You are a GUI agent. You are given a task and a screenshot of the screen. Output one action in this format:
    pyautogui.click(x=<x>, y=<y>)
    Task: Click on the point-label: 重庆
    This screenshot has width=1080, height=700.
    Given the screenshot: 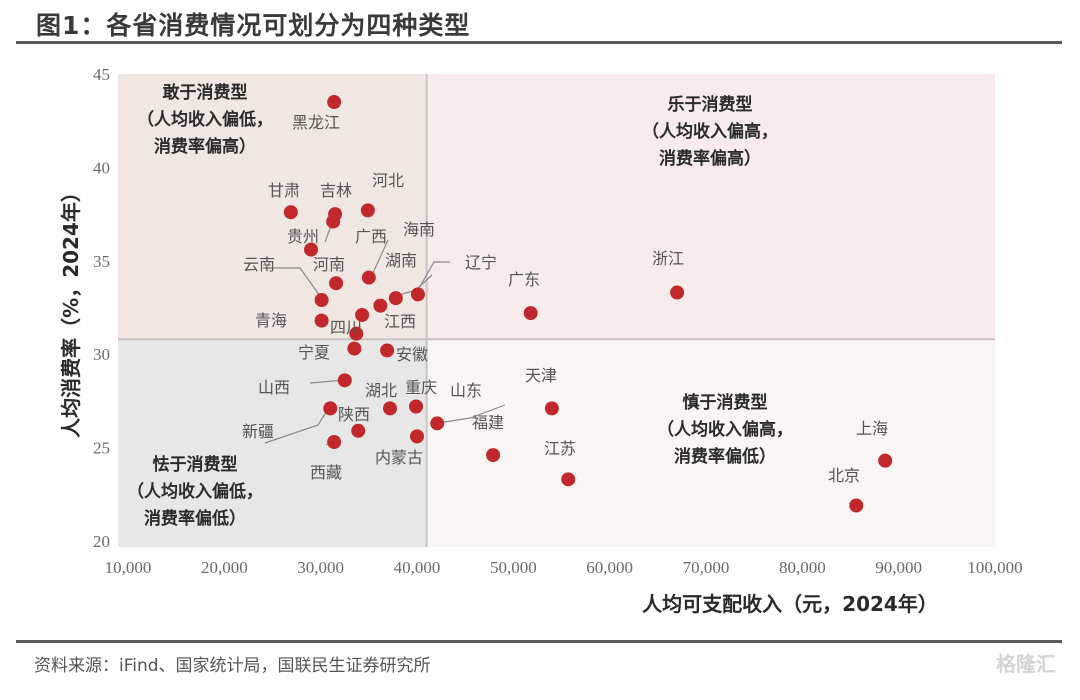 What is the action you would take?
    pyautogui.click(x=421, y=387)
    